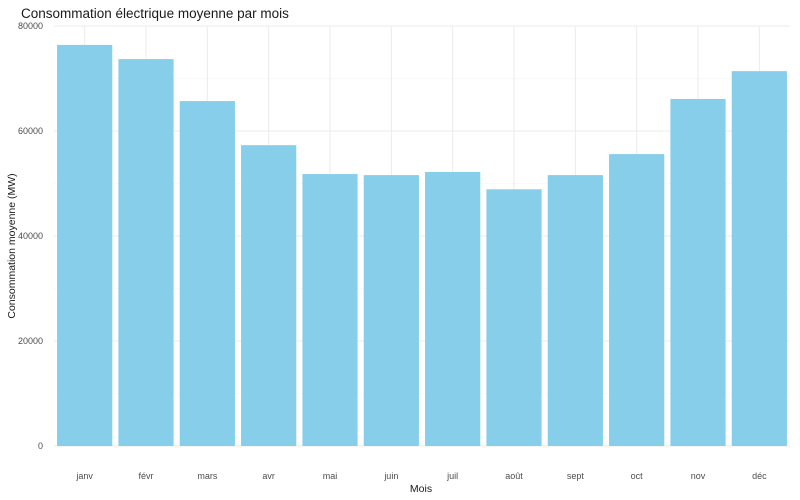 The image size is (800, 500). Describe the element at coordinates (207, 476) in the screenshot. I see `x-tick-label: mars` at that location.